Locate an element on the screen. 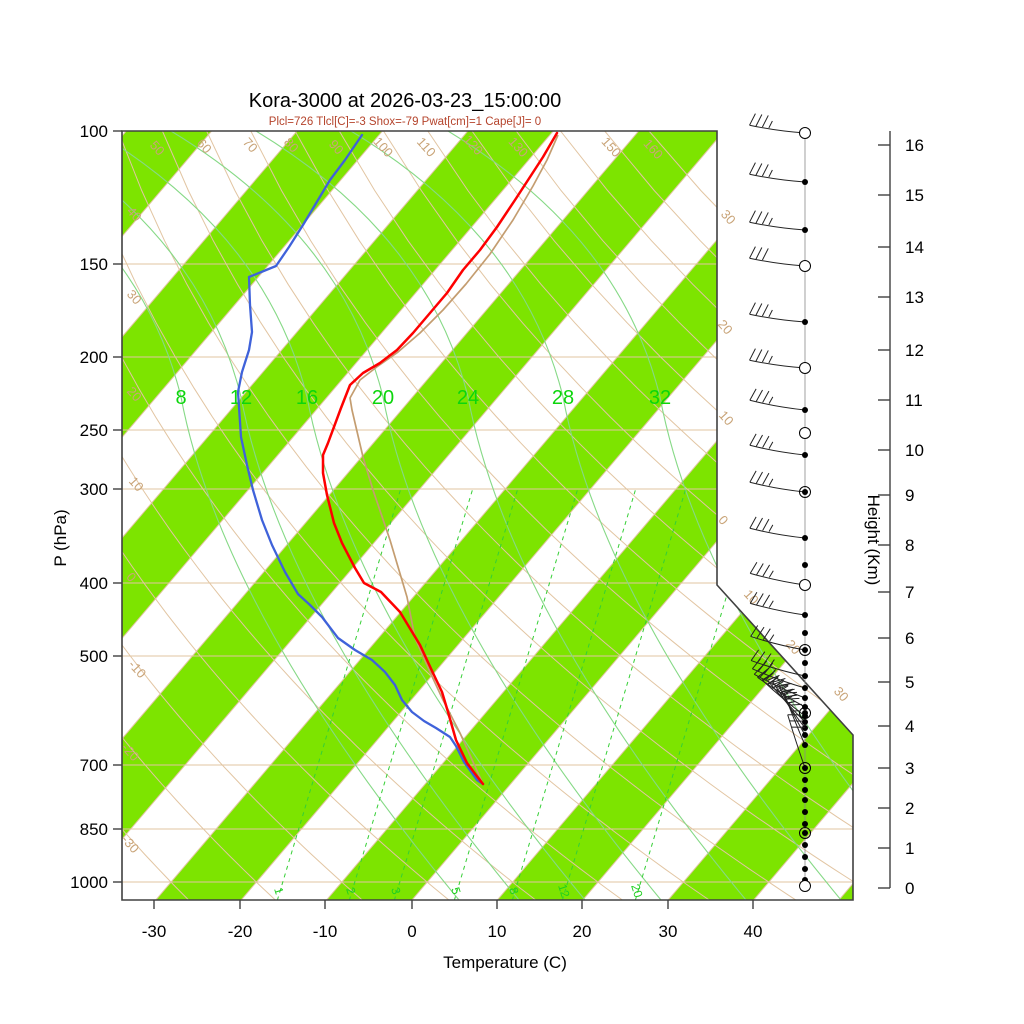 The width and height of the screenshot is (1024, 1024). mixing-ratio-label: 1 is located at coordinates (278, 890).